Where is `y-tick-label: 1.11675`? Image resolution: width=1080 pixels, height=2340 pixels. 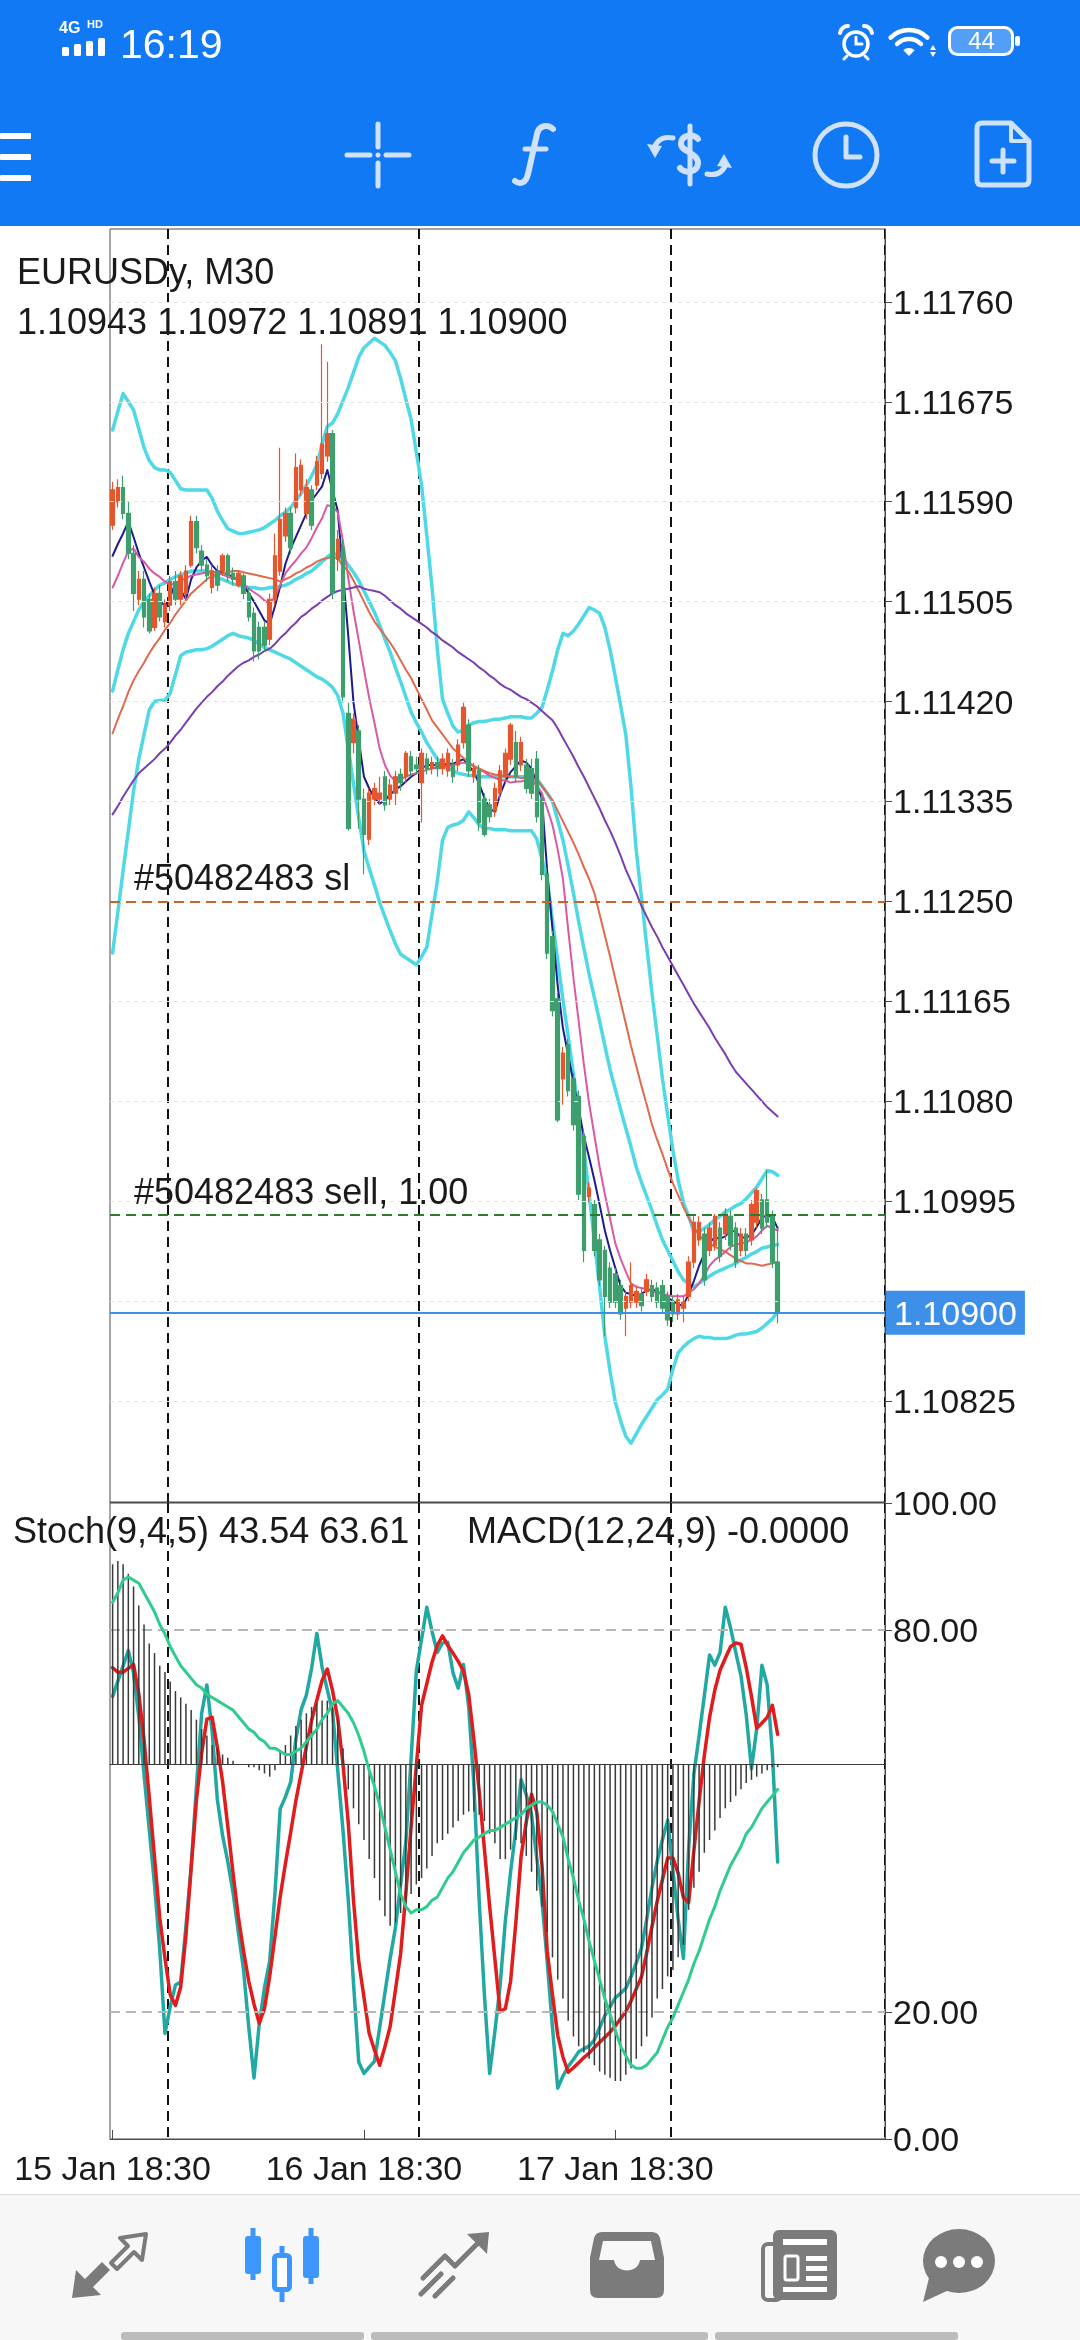
y-tick-label: 1.11675 is located at coordinates (953, 401).